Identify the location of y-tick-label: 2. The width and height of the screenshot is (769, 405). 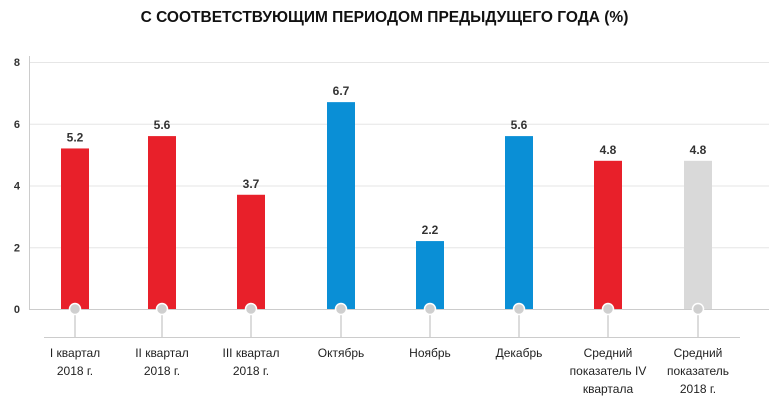
(17, 248).